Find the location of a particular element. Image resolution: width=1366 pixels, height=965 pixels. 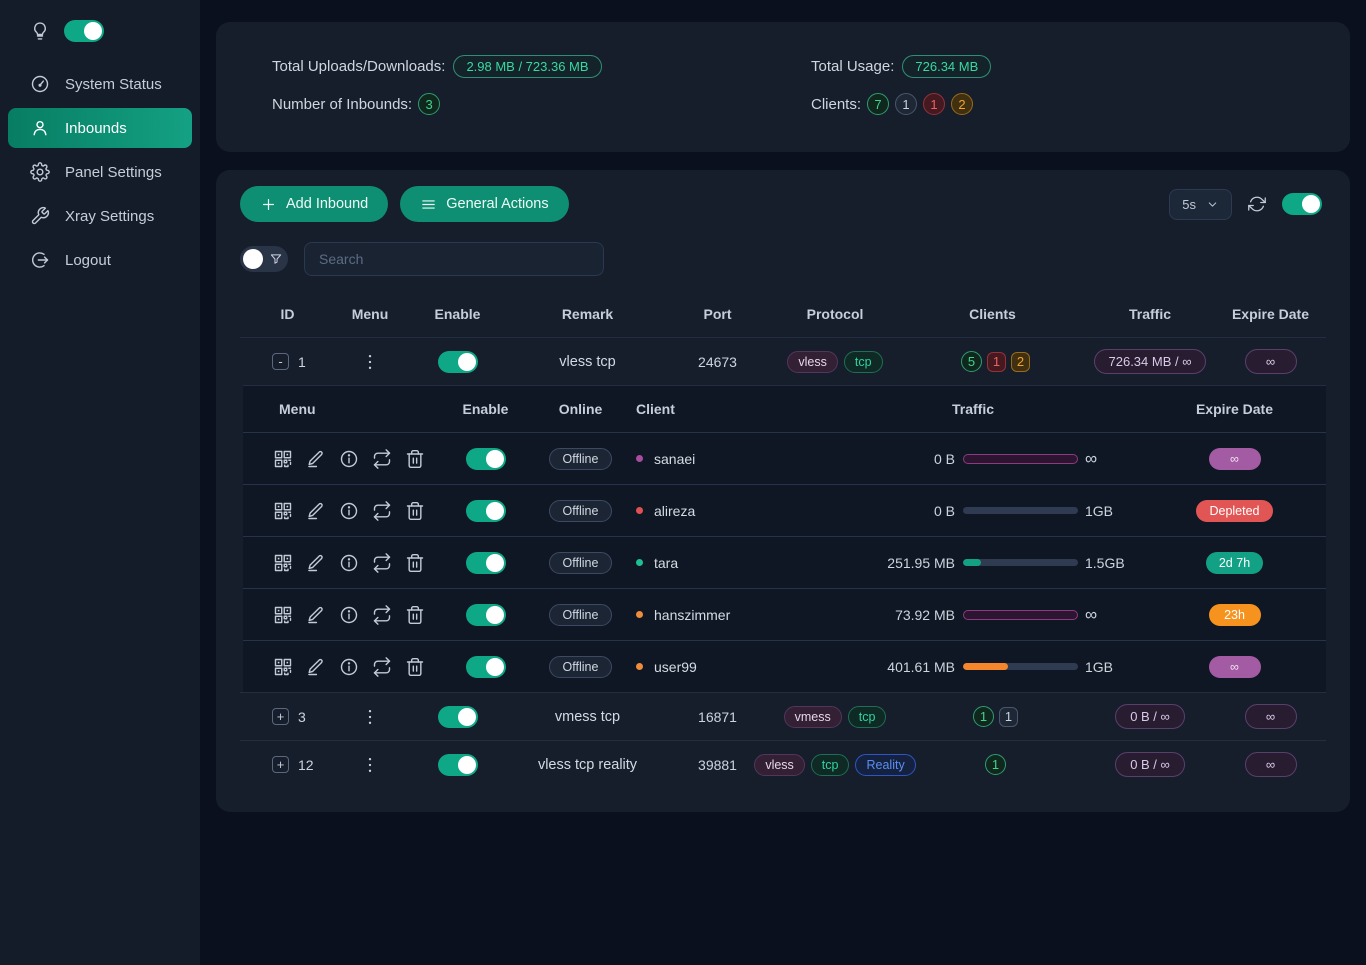

auto-refresh-toggle is located at coordinates (1302, 204).